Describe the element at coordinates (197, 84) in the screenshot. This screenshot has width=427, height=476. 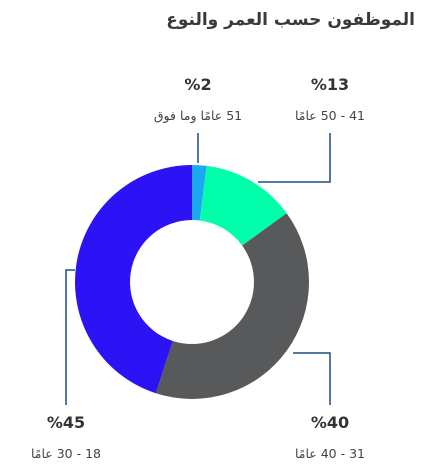
I see `slice-value-label-51-plus: %2` at that location.